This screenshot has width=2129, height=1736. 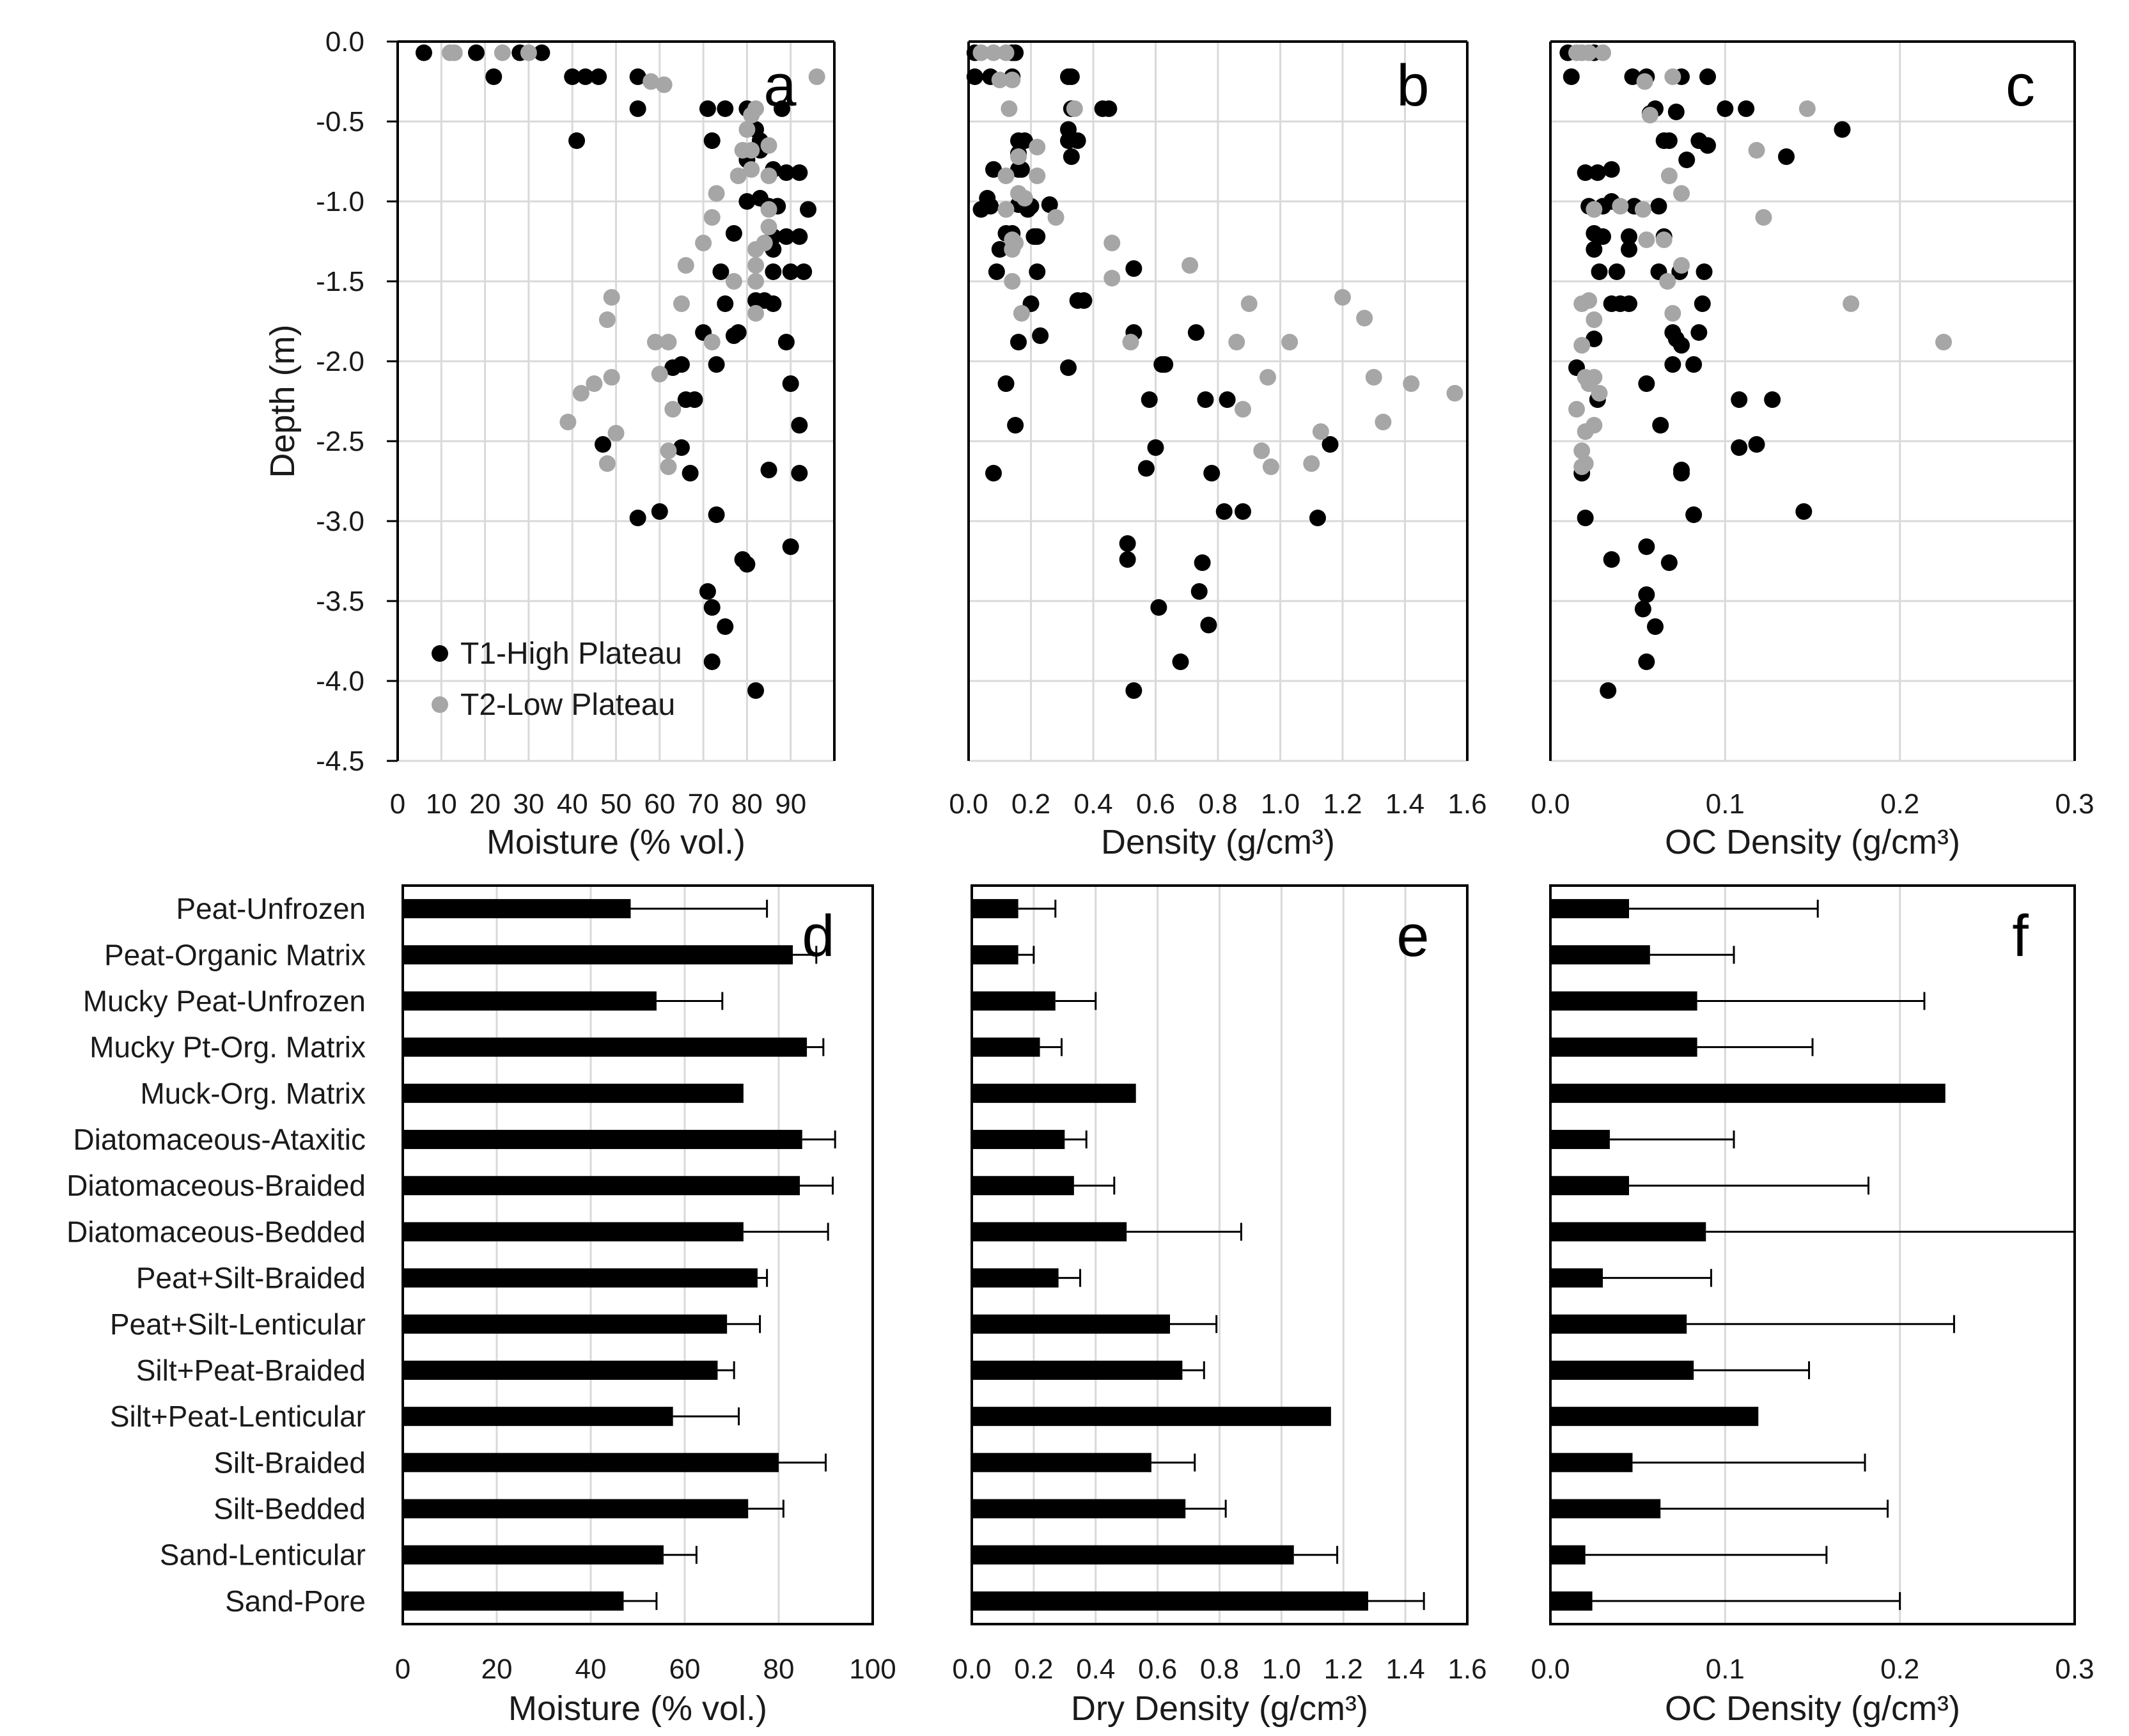 I want to click on panel-label: f, so click(x=2020, y=936).